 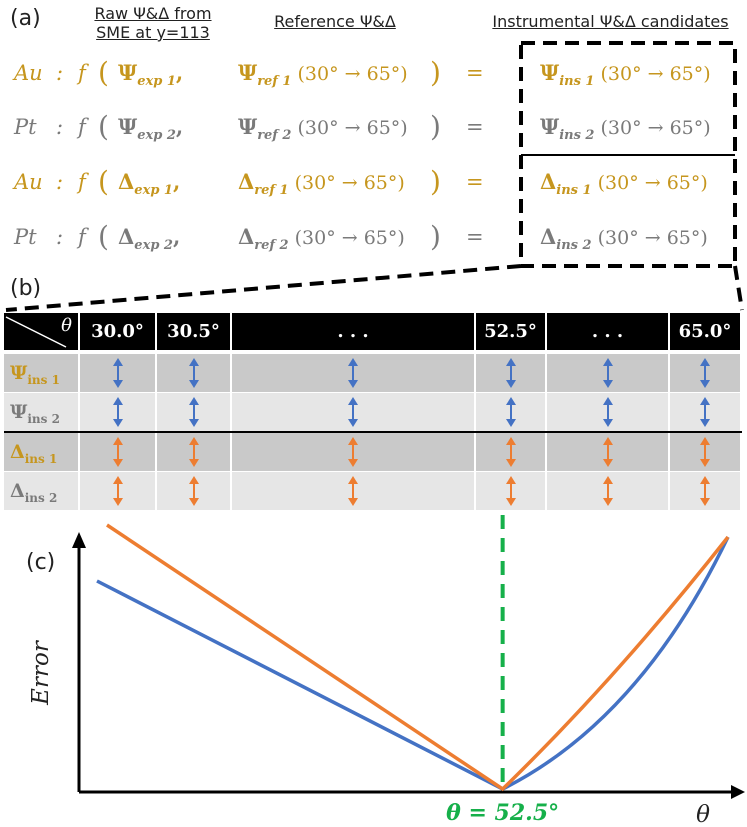 I want to click on column-header: 52.5°, so click(x=510, y=331).